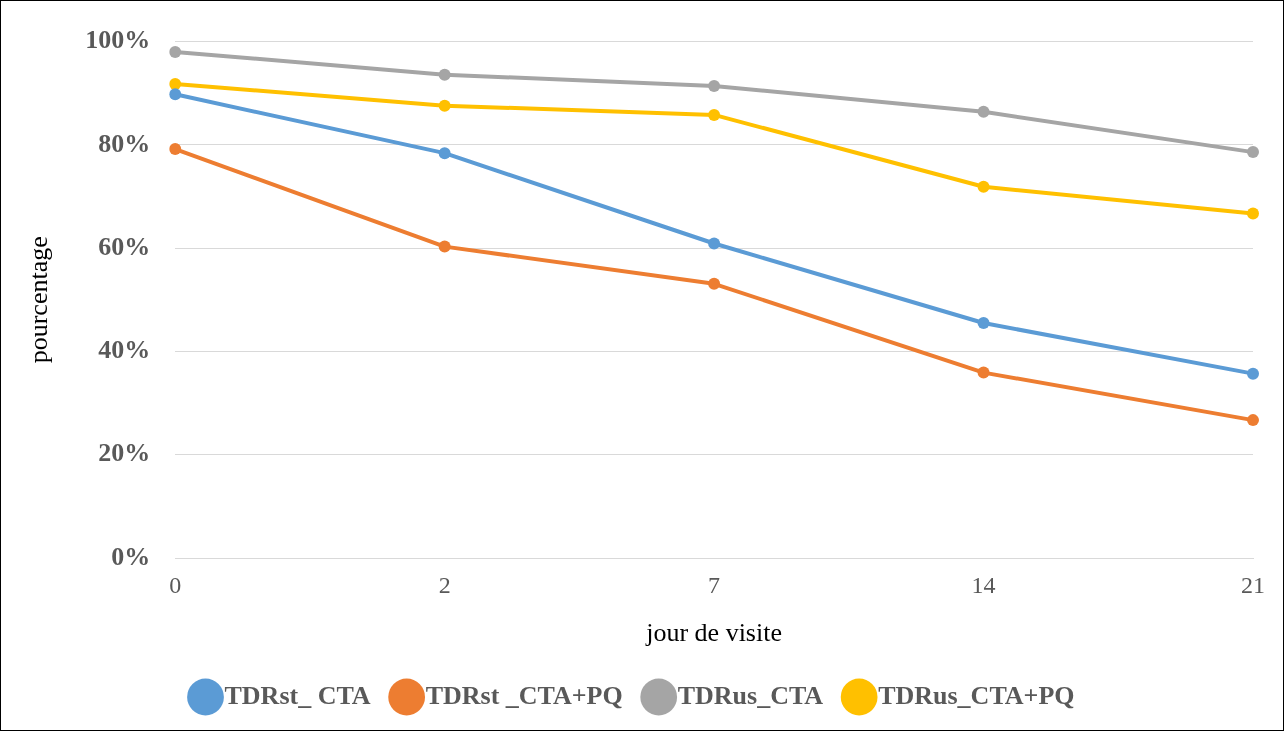  Describe the element at coordinates (983, 584) in the screenshot. I see `x-tick-label: 14` at that location.